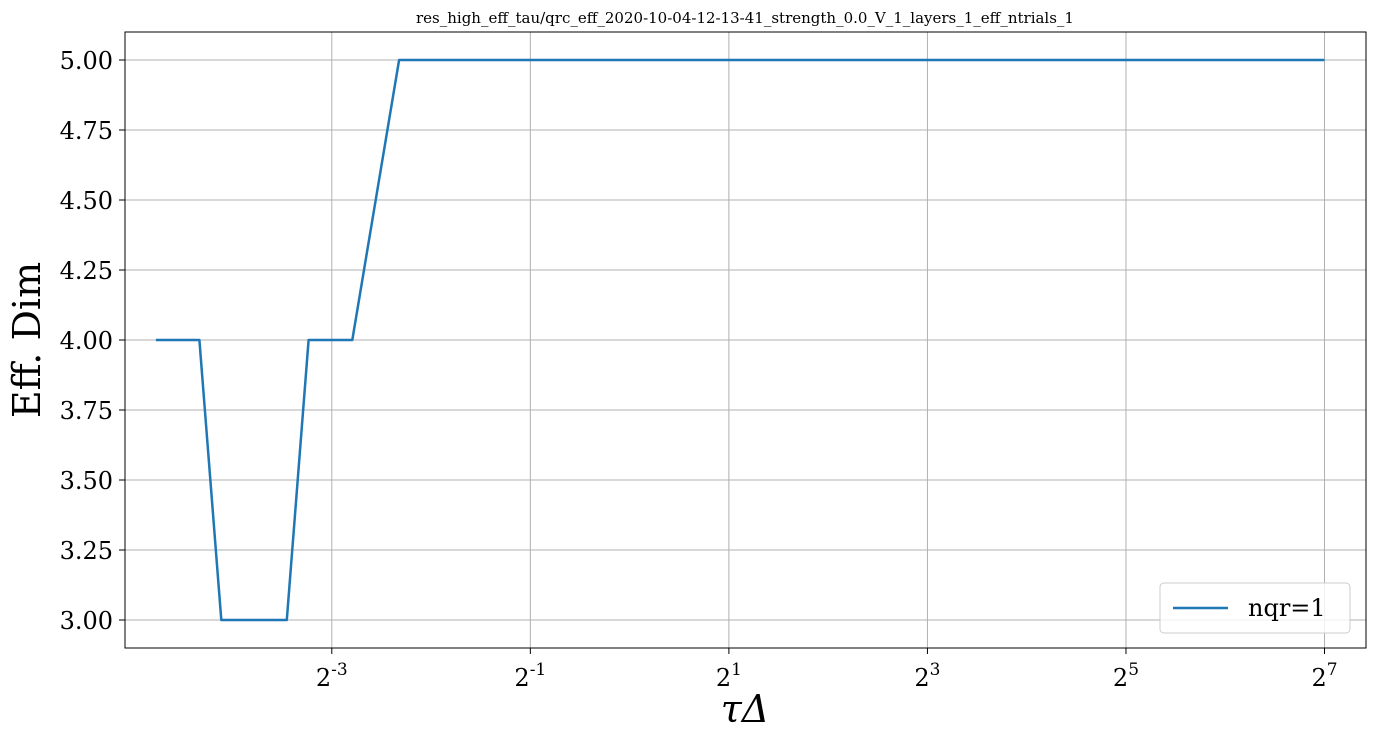  What do you see at coordinates (86, 61) in the screenshot?
I see `y-tick-label: 5.00` at bounding box center [86, 61].